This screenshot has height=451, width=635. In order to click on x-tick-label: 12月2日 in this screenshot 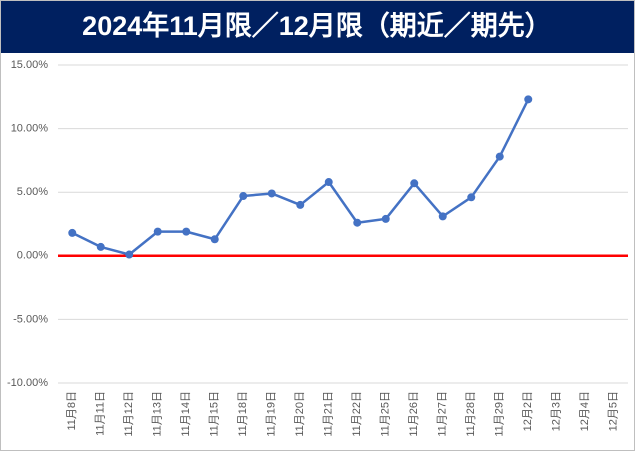, I will do `click(528, 411)`.